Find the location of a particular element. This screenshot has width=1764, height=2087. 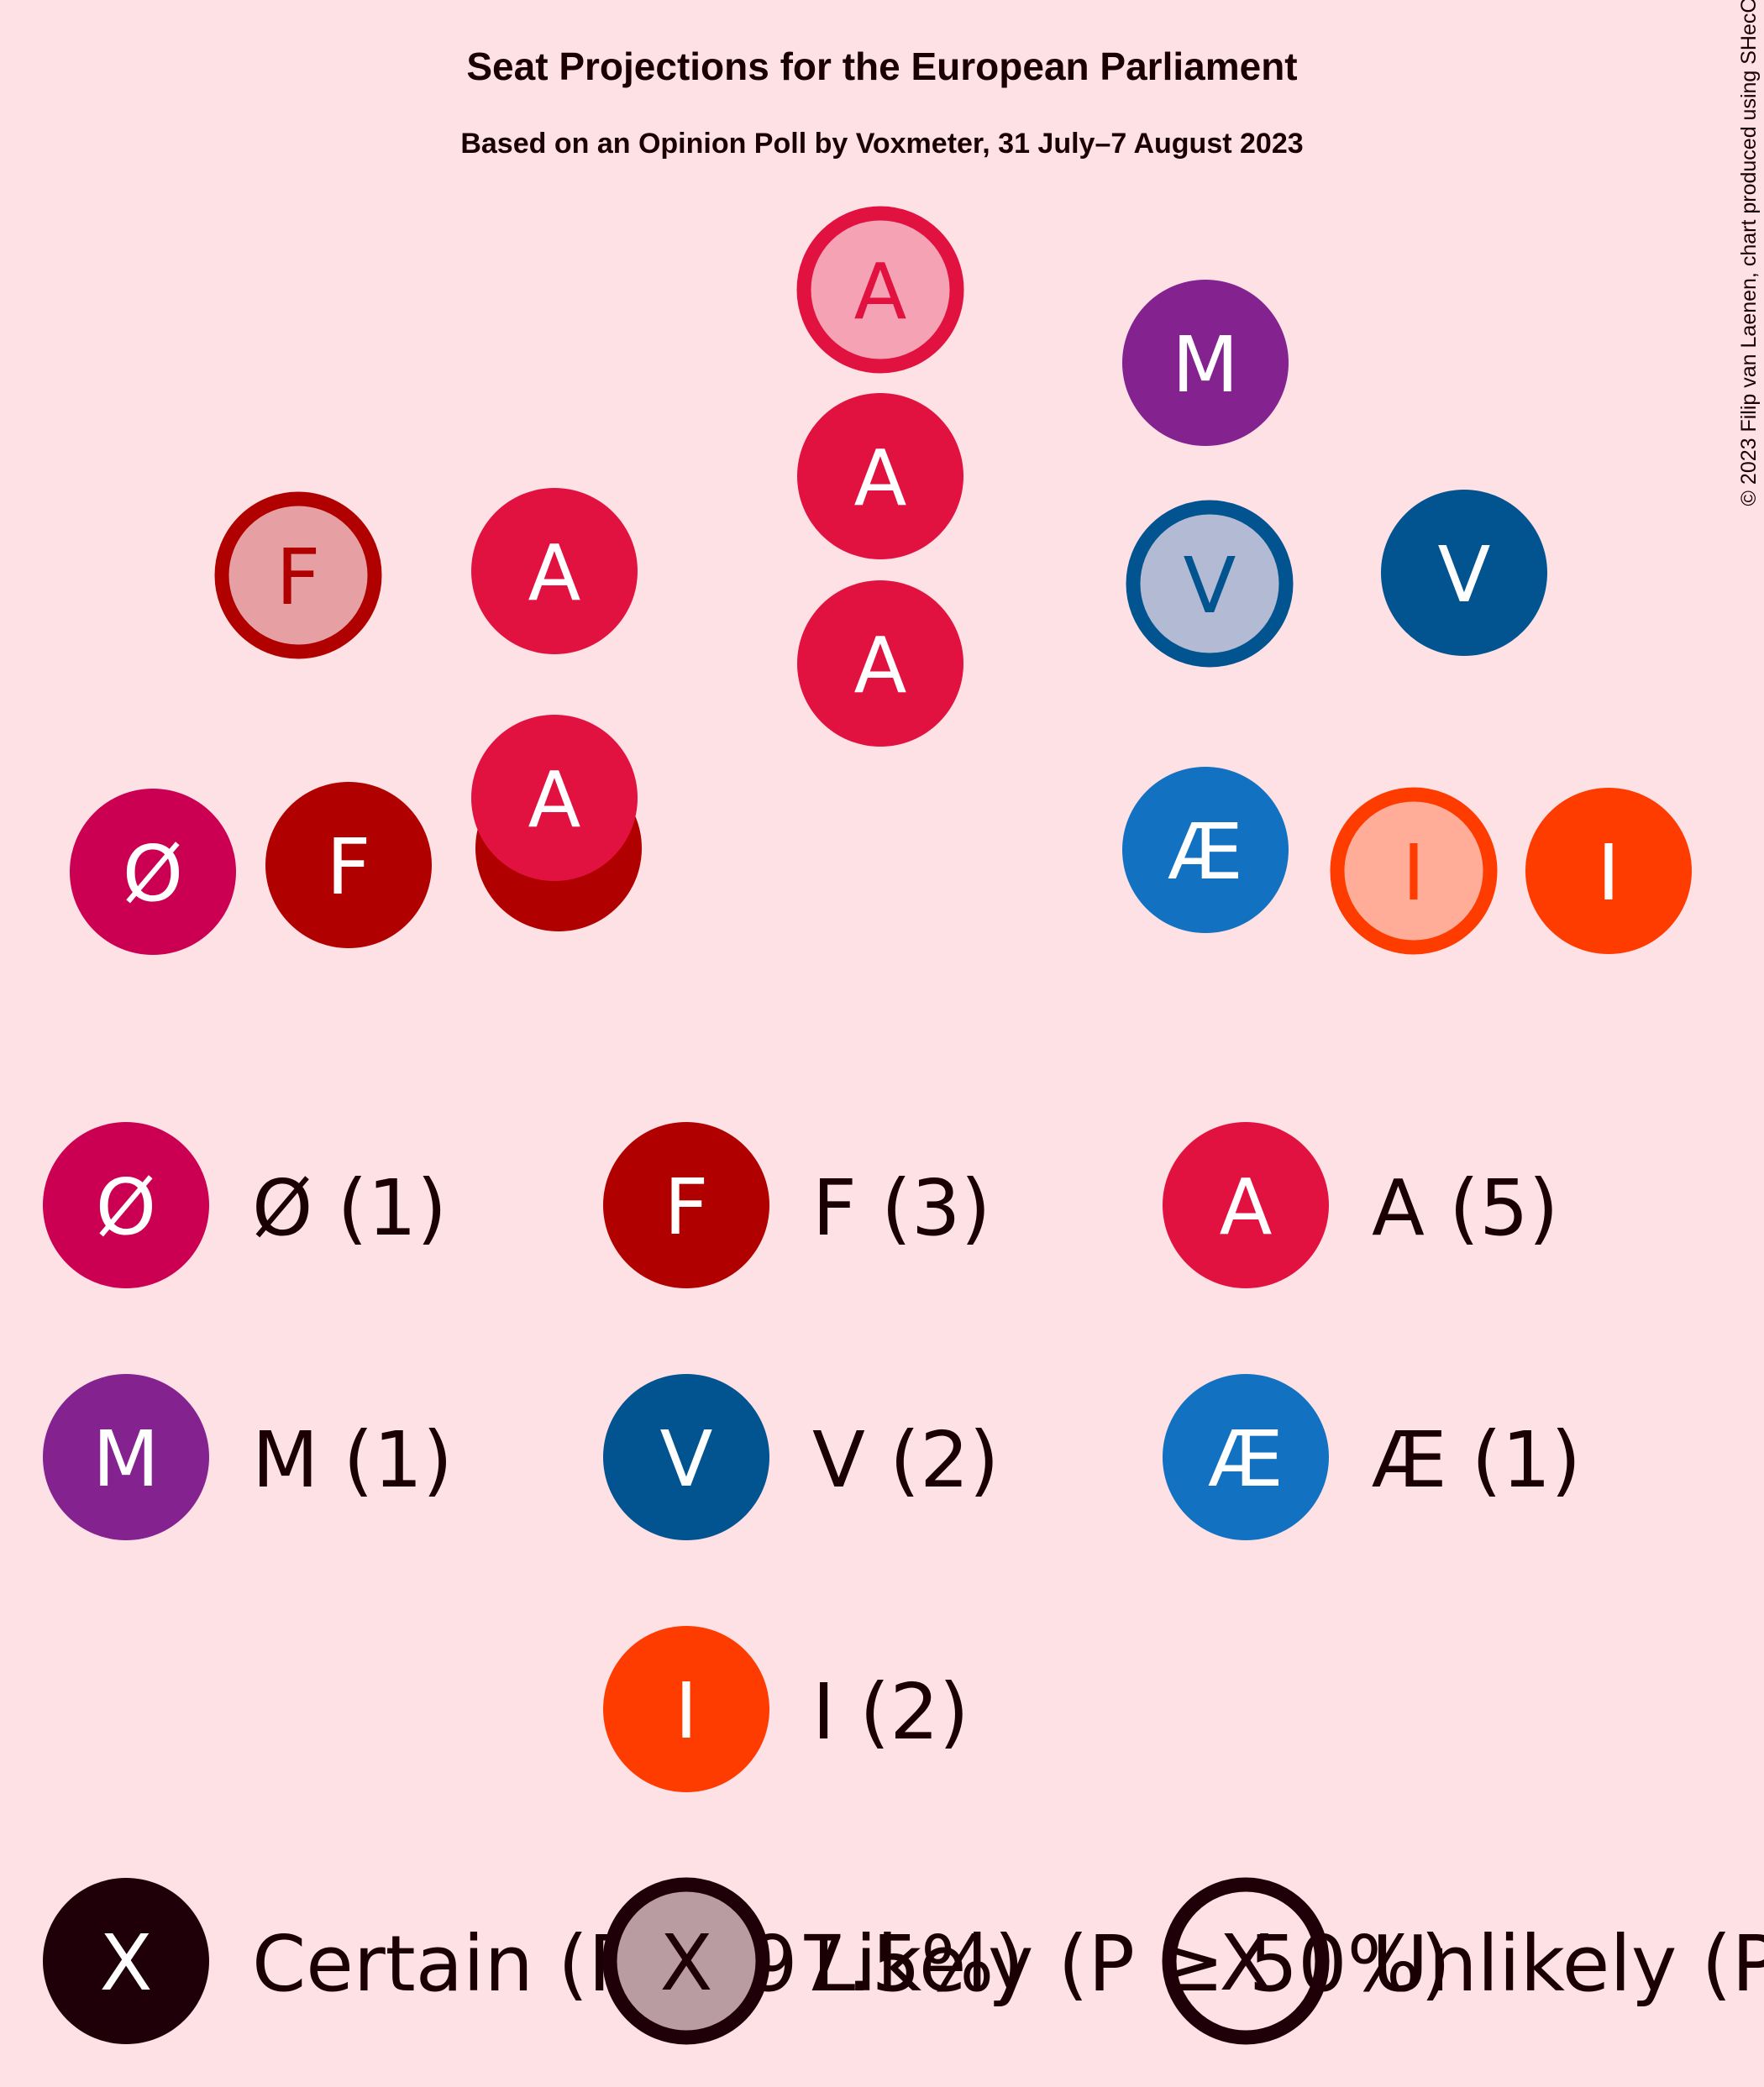

legend-item-o: Ø Ø (1) is located at coordinates (245, 1205).